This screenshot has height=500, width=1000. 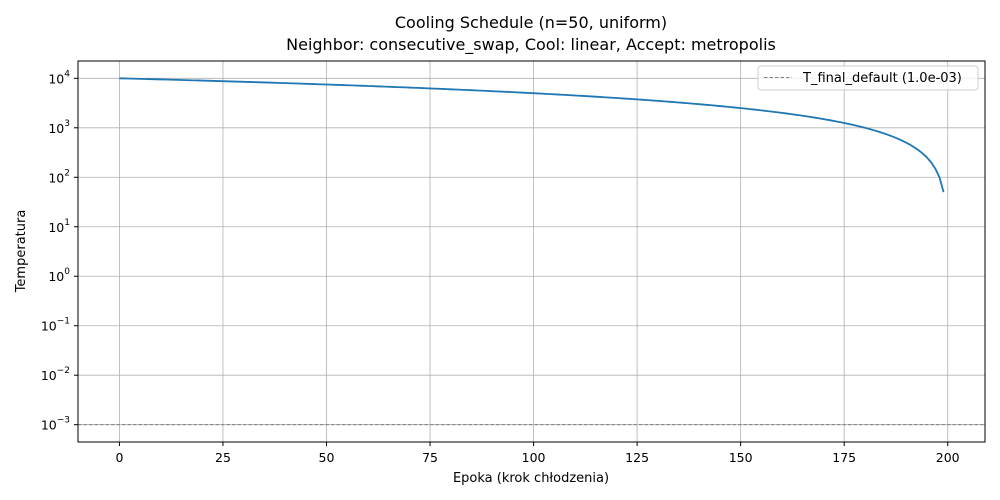 I want to click on x-tick-label: 75, so click(x=430, y=457).